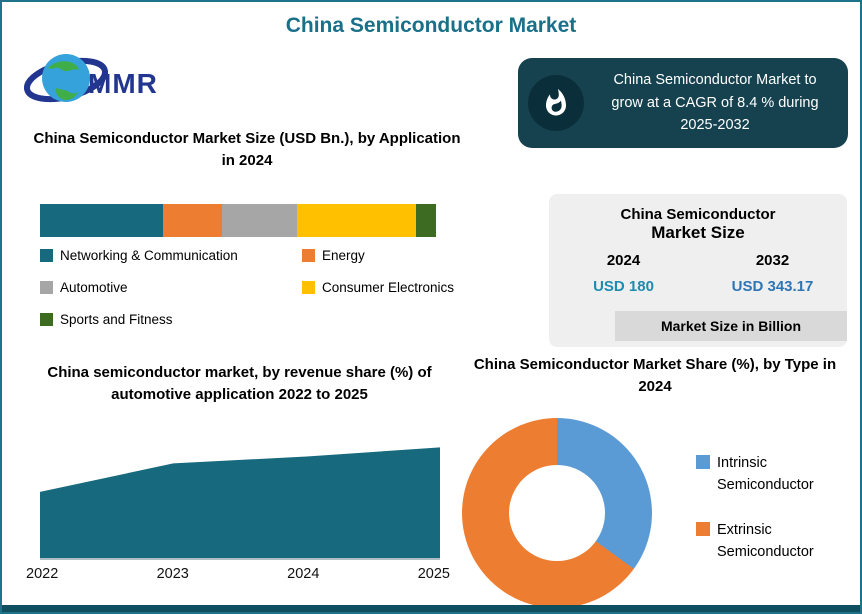 Image resolution: width=862 pixels, height=614 pixels. What do you see at coordinates (731, 326) in the screenshot?
I see `market-size-footer: Market Size in Billion` at bounding box center [731, 326].